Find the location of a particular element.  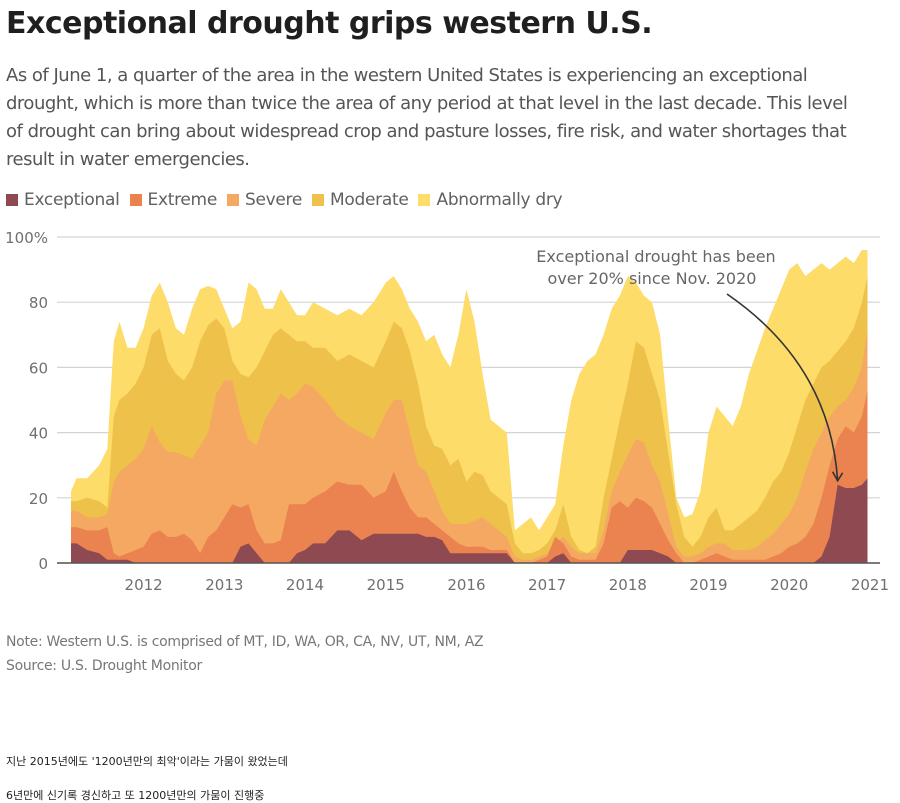

legend-item-exceptional: Exceptional is located at coordinates (63, 200).